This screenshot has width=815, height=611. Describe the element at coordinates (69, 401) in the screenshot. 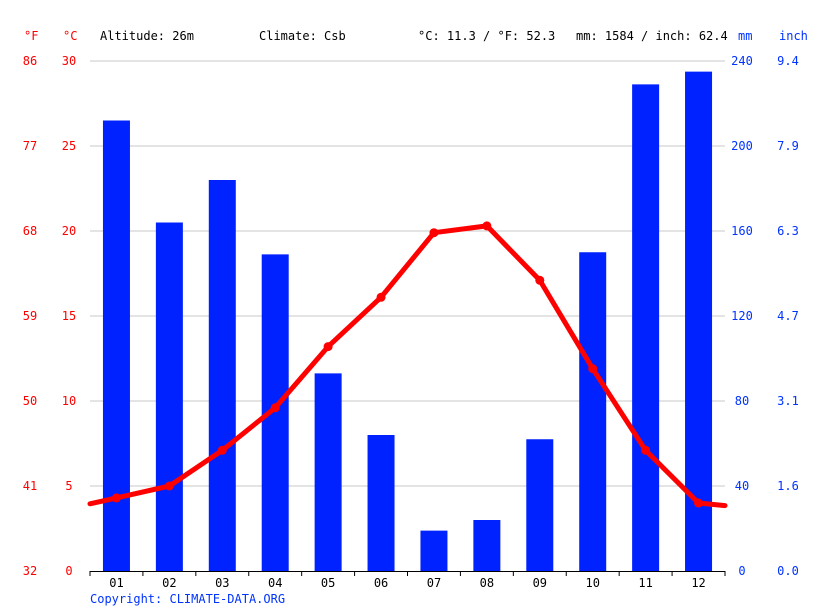

I see `celsius-tick-label: 10` at that location.